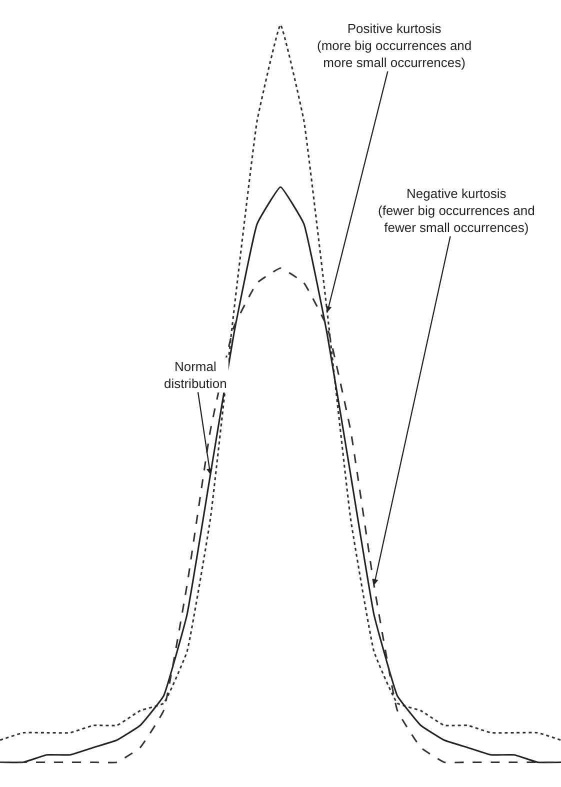  What do you see at coordinates (456, 210) in the screenshot?
I see `text: Negative kurtosis (fewer big occurrences and fewer small occurrences)` at bounding box center [456, 210].